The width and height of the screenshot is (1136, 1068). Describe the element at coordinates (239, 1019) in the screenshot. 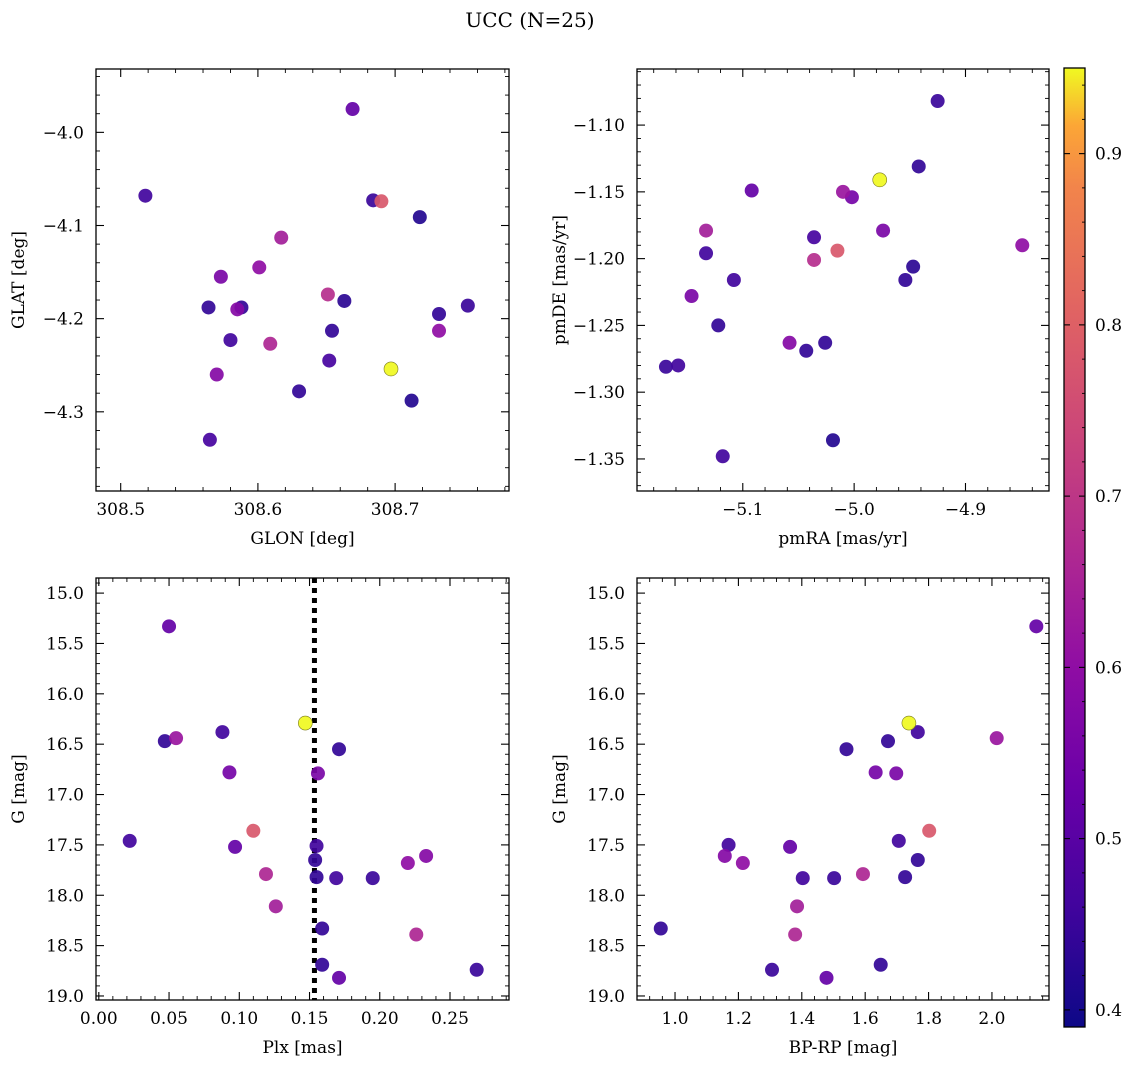

I see `x-tick-label: 0.10` at that location.